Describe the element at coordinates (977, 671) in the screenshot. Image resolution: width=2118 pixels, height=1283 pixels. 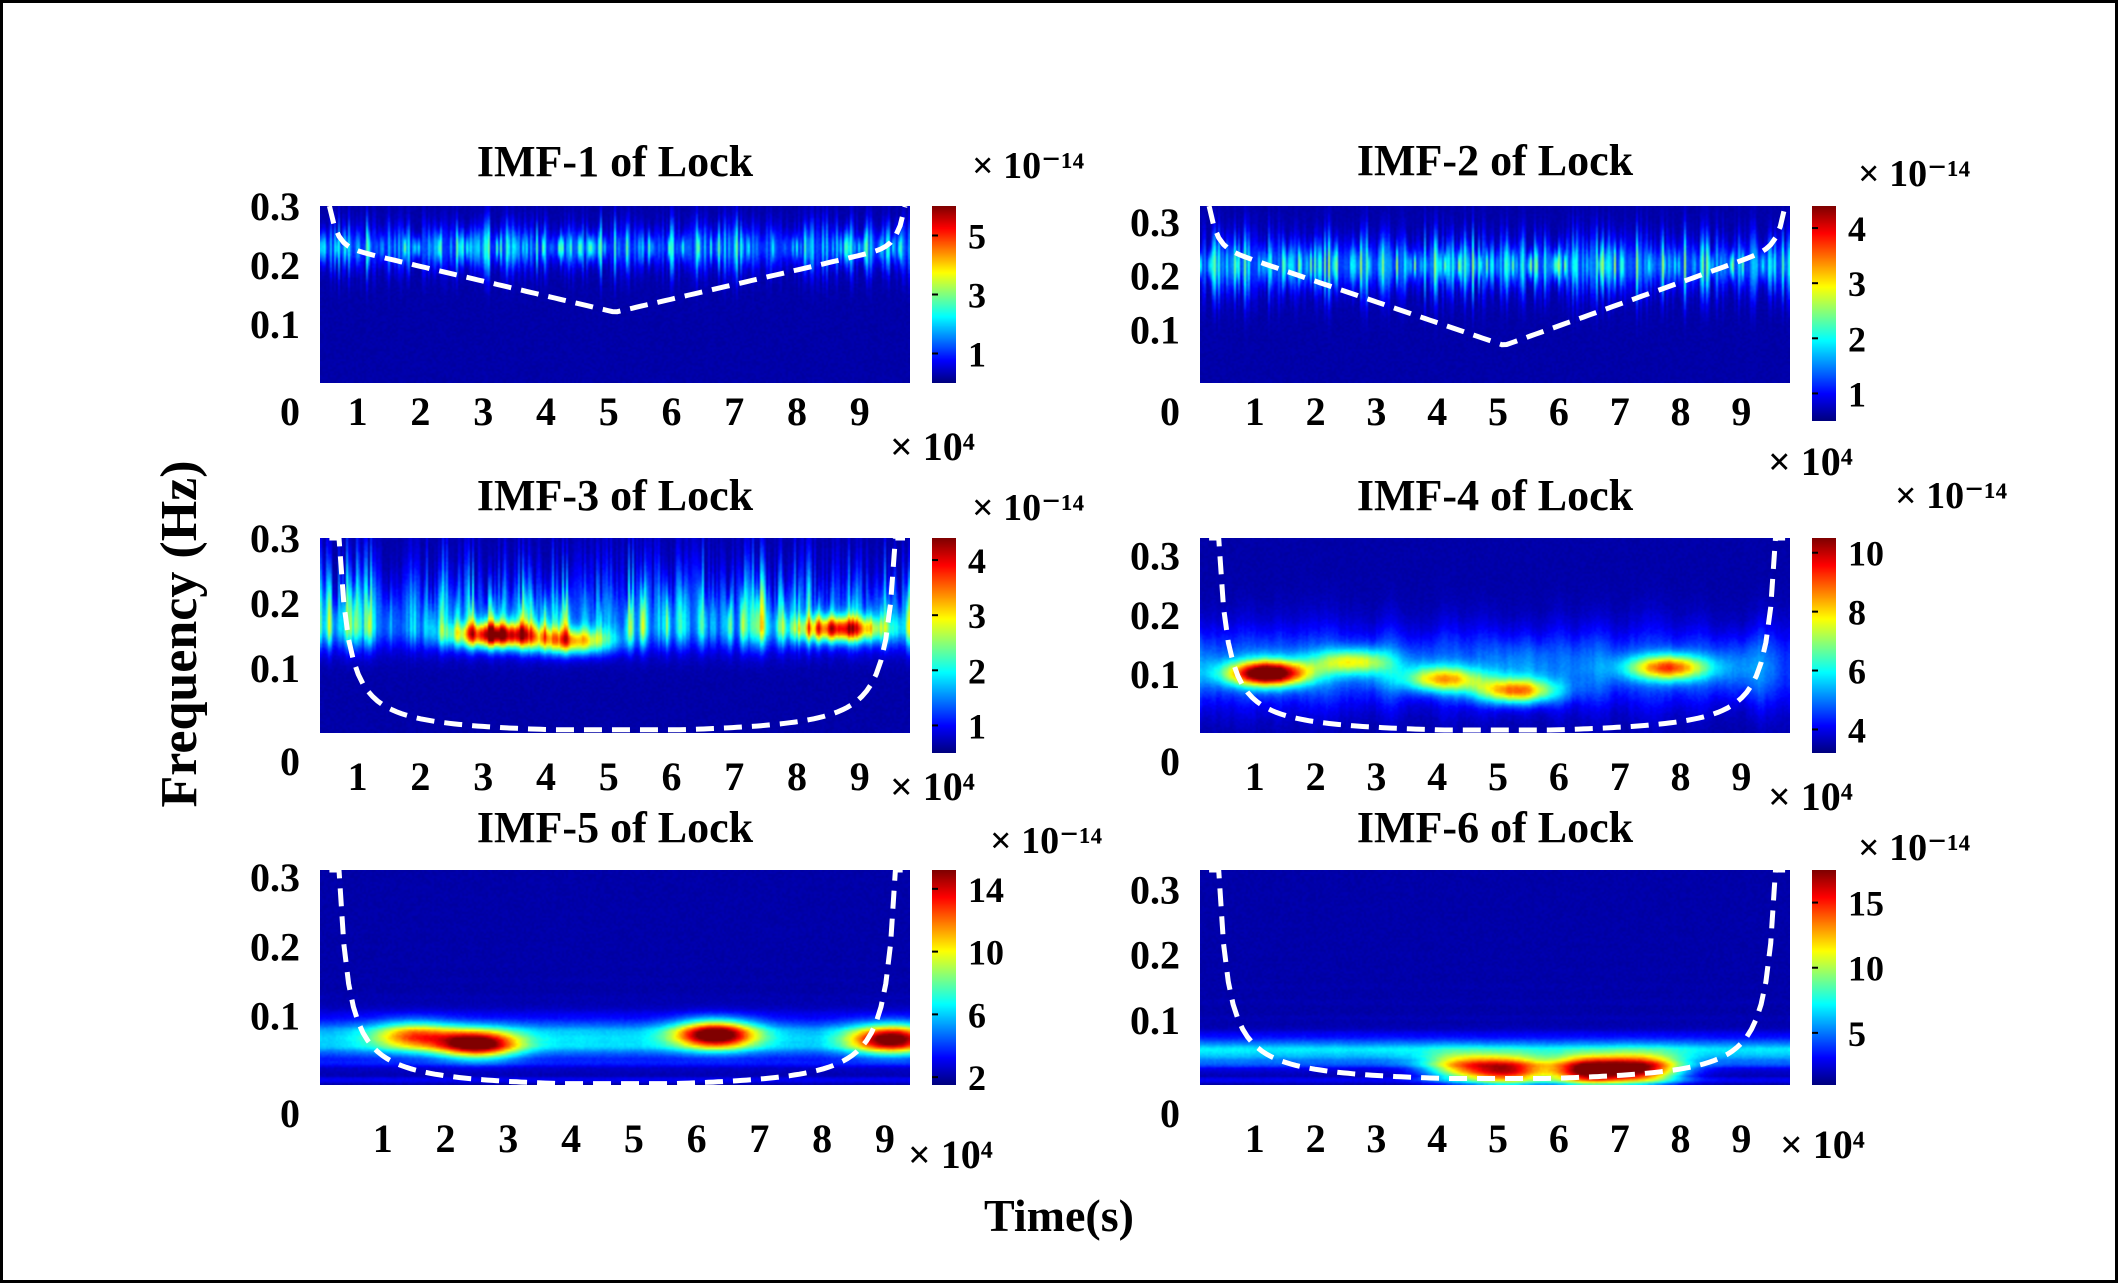
I see `colorbar-tick-label: 2` at that location.